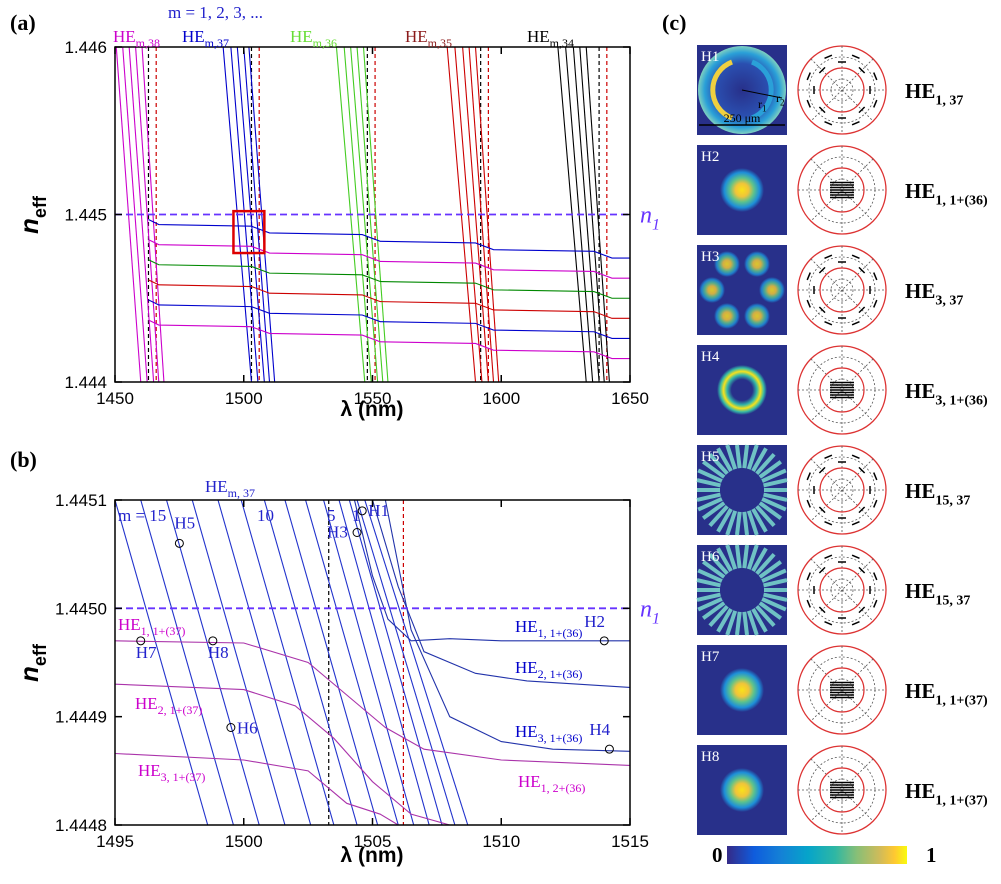 This screenshot has height=884, width=1001. What do you see at coordinates (717, 855) in the screenshot?
I see `colorbar-tick: 0` at bounding box center [717, 855].